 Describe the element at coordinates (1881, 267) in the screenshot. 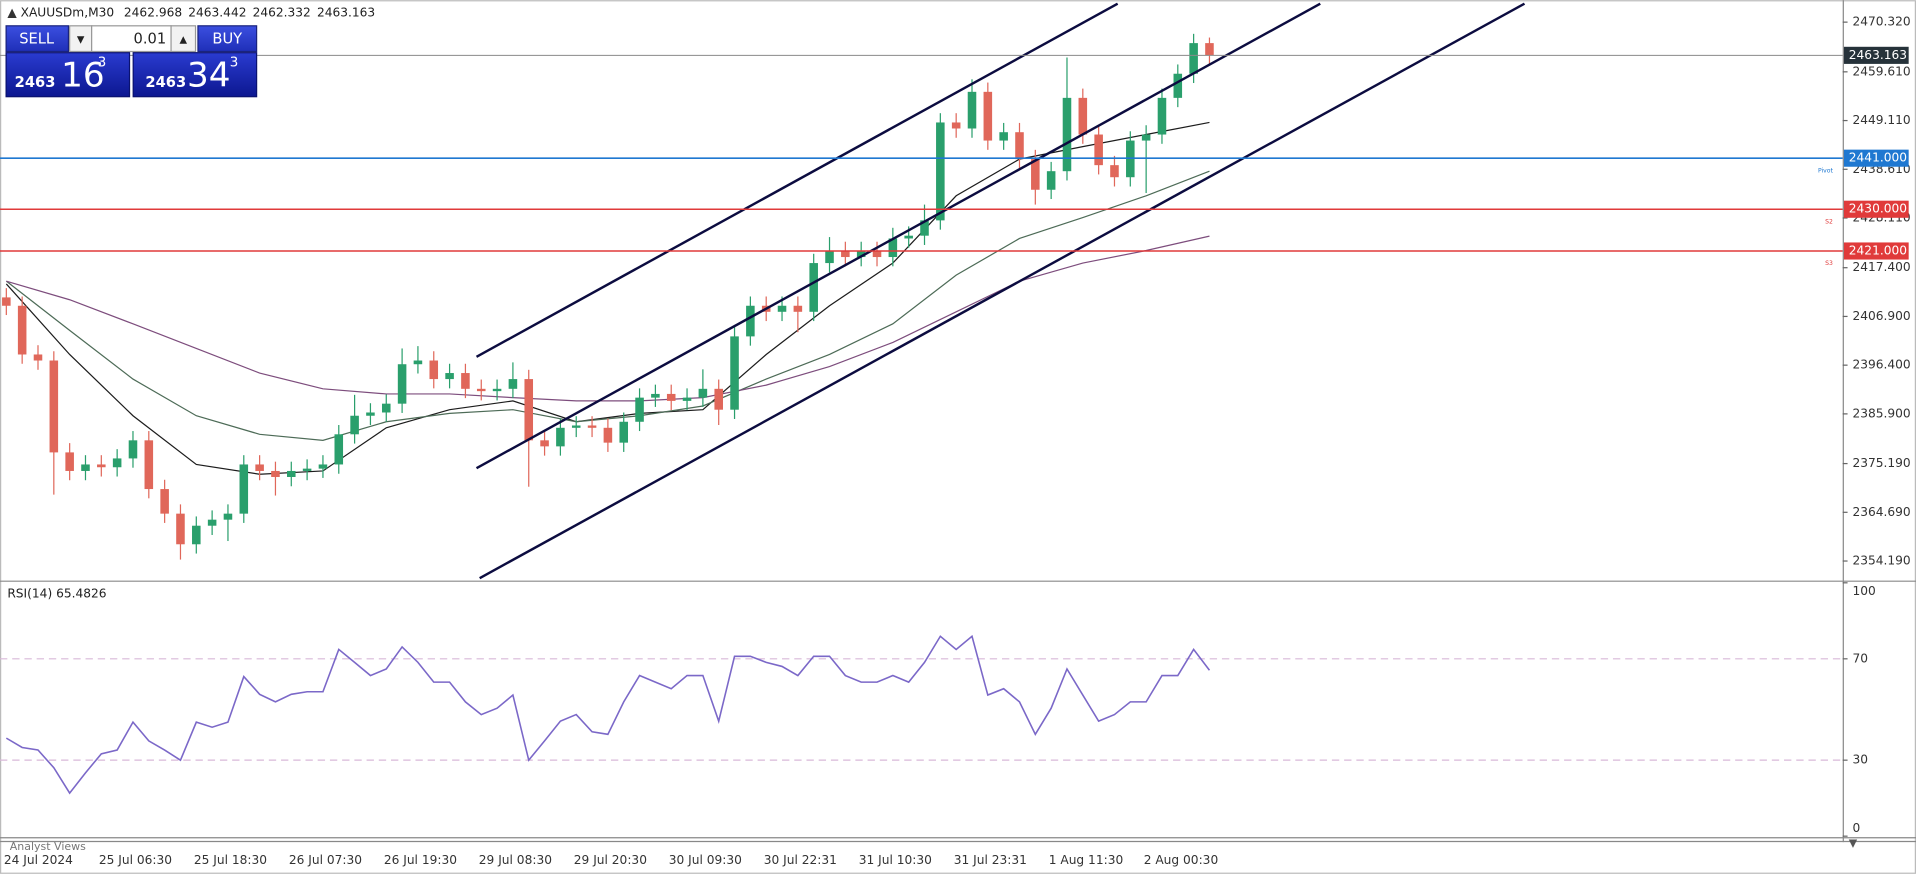

I see `y-tick-label: 2417.400` at that location.